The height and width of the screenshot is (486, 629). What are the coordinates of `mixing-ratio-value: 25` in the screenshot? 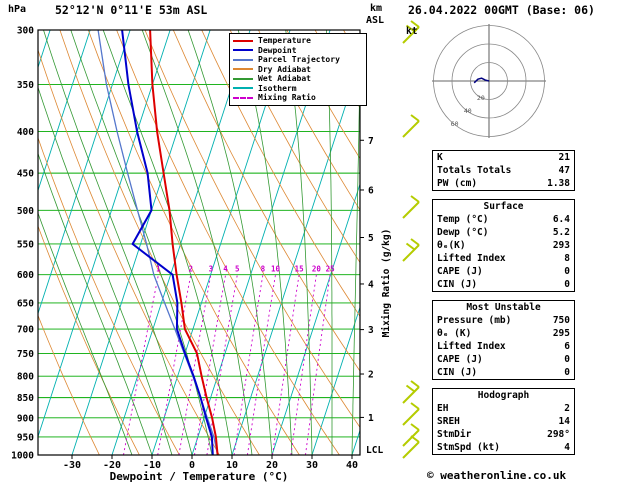 It's located at (330, 269).